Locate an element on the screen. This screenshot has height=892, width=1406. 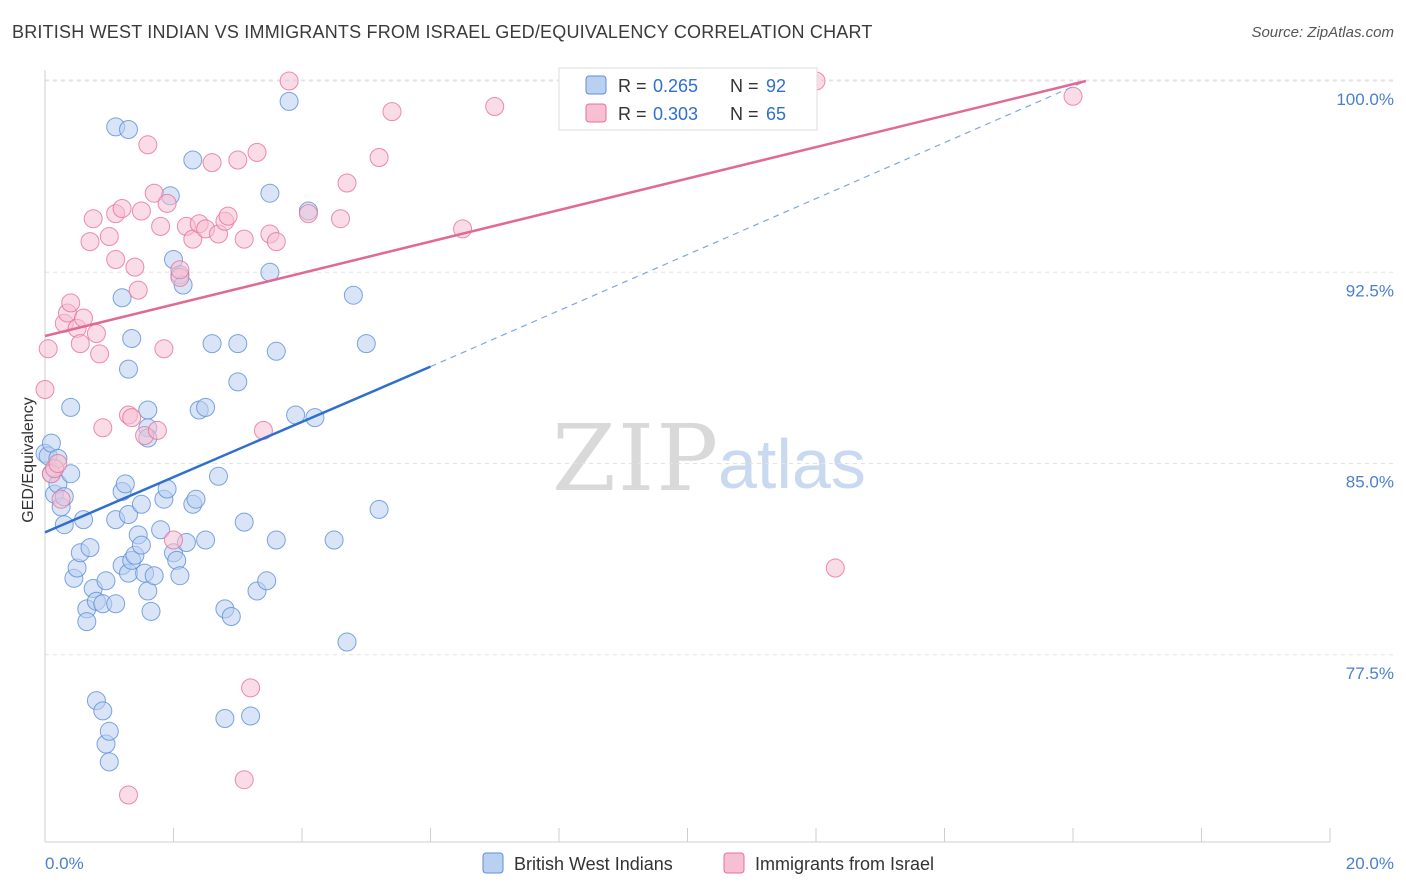
y-axis-label: GED/Equivalency is located at coordinates (28, 459).